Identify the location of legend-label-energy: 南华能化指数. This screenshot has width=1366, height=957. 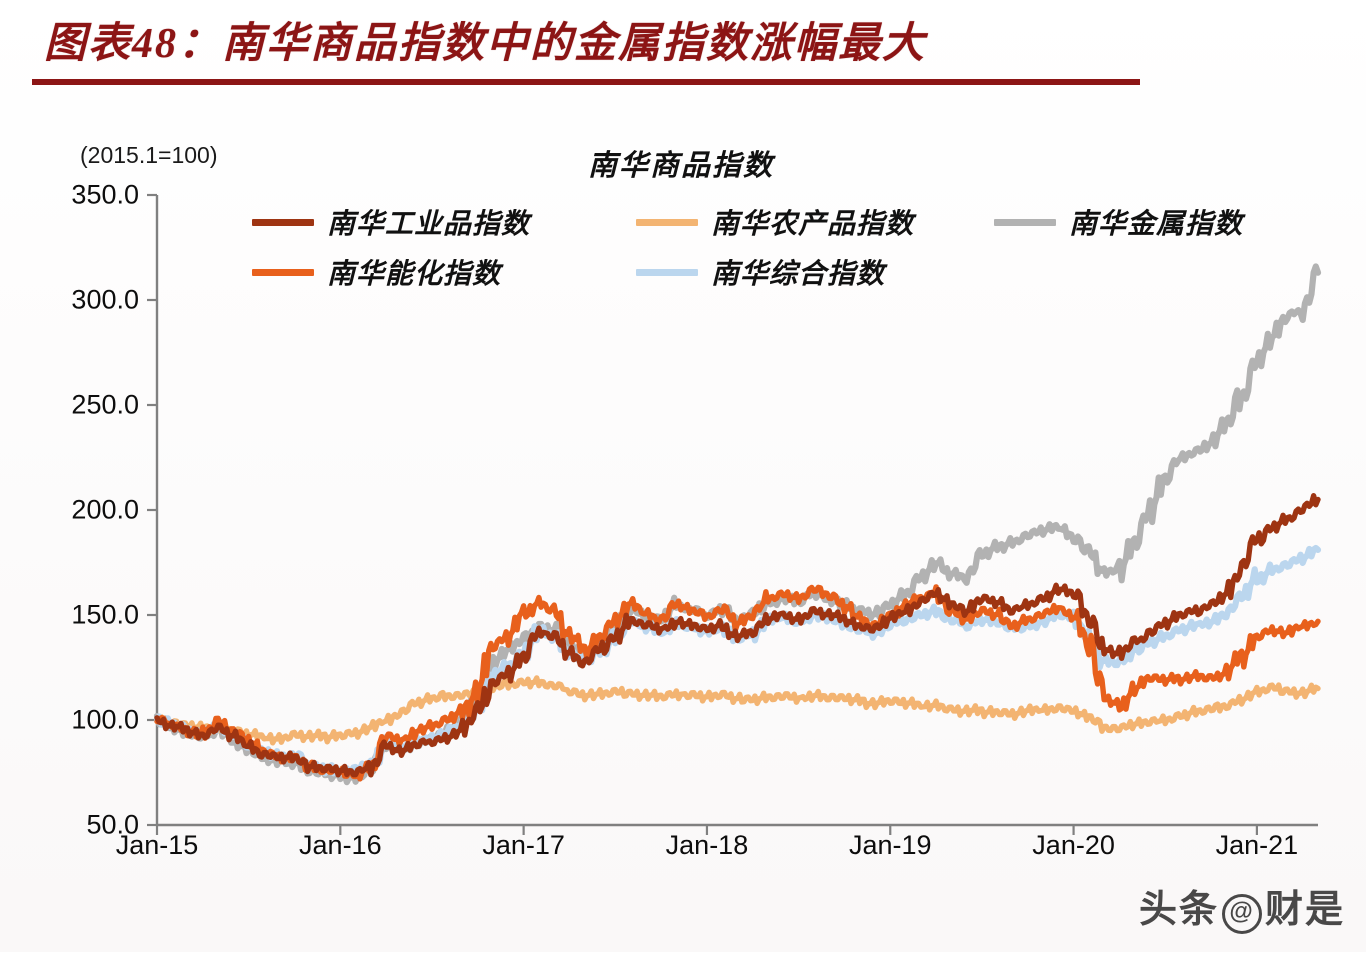
(414, 274).